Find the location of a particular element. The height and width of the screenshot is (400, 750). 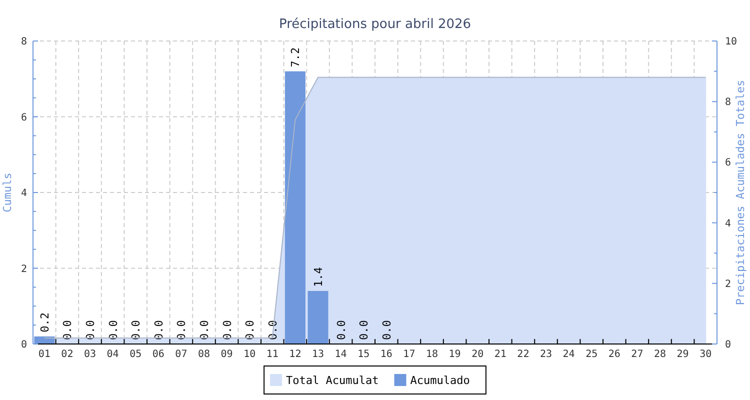

x-tick-label: 01 is located at coordinates (44, 354).